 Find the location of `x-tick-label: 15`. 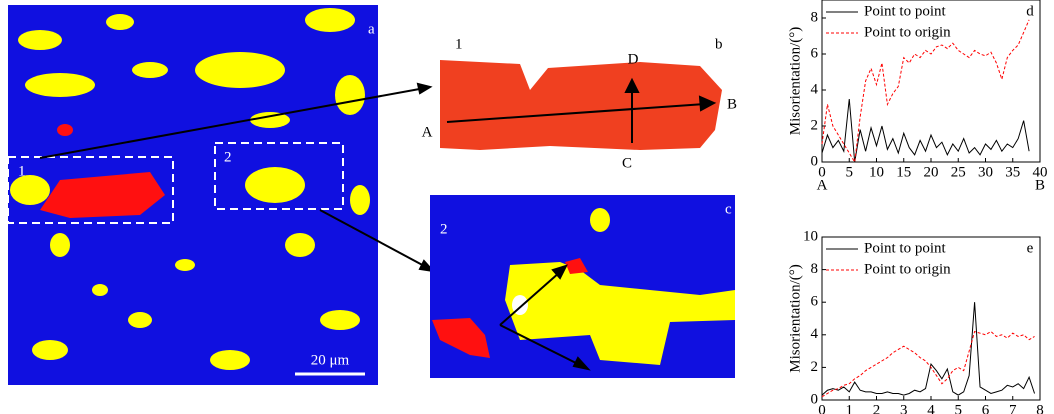

x-tick-label: 15 is located at coordinates (903, 172).